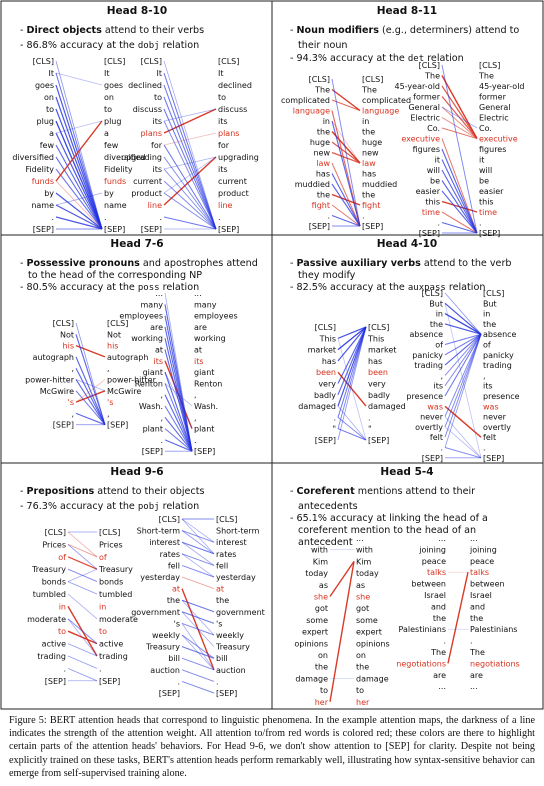 Image resolution: width=544 pixels, height=786 pixels. Describe the element at coordinates (372, 142) in the screenshot. I see `token-right-huge: huge` at that location.